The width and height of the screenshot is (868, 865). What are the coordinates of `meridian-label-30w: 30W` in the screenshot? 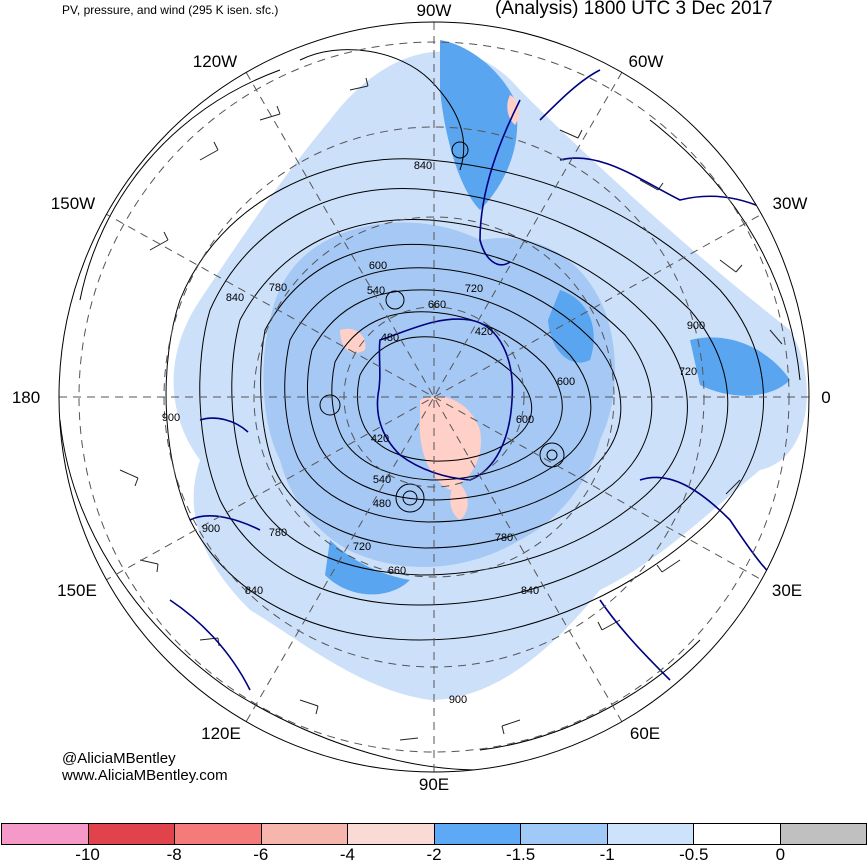 It's located at (790, 203).